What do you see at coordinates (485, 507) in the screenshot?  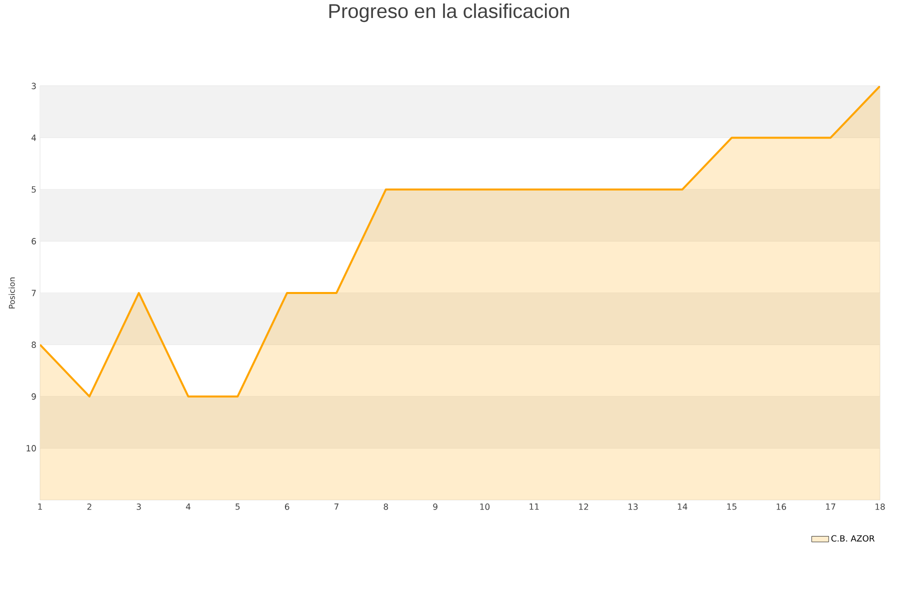 I see `x-tick-label: 10` at bounding box center [485, 507].